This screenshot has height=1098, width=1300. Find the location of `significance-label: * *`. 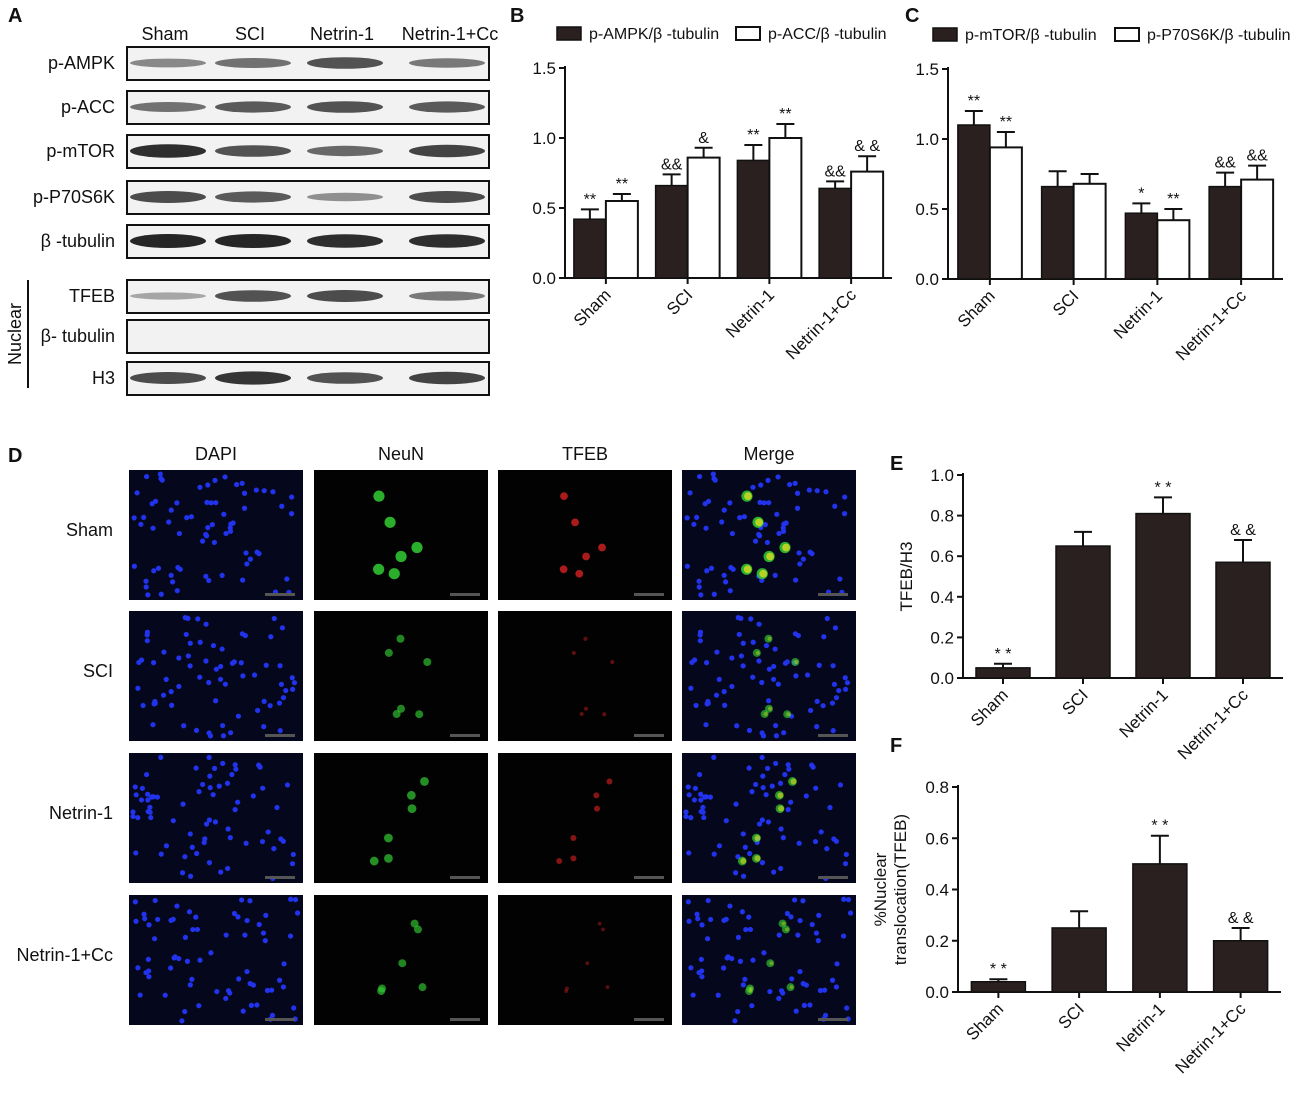

significance-label: * * is located at coordinates (1163, 487).